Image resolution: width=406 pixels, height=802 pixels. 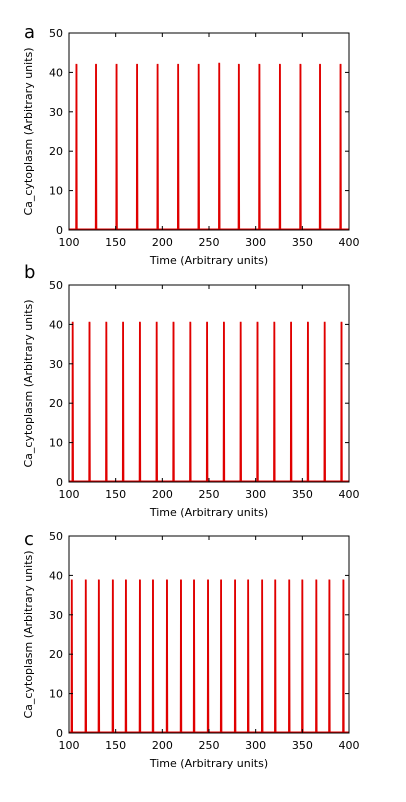 What do you see at coordinates (29, 272) in the screenshot?
I see `panel-label: b` at bounding box center [29, 272].